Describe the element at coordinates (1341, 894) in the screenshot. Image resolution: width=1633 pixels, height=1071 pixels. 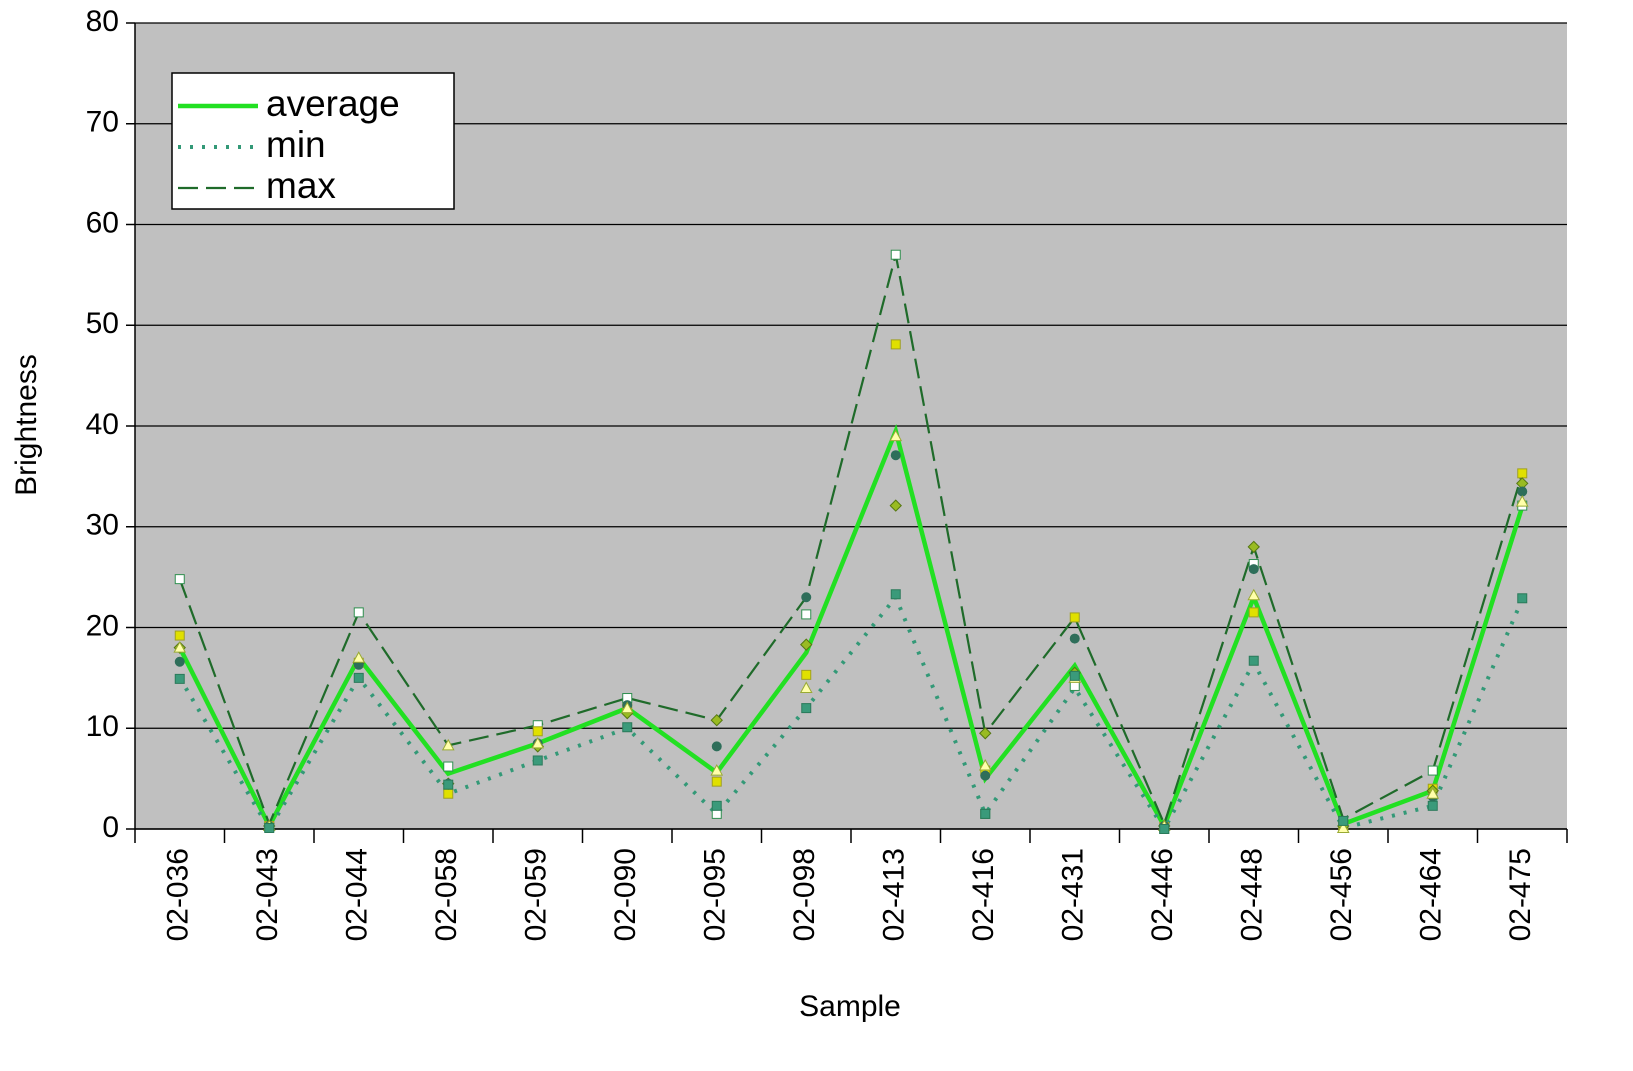
I see `x-tick-label: 02-456` at that location.